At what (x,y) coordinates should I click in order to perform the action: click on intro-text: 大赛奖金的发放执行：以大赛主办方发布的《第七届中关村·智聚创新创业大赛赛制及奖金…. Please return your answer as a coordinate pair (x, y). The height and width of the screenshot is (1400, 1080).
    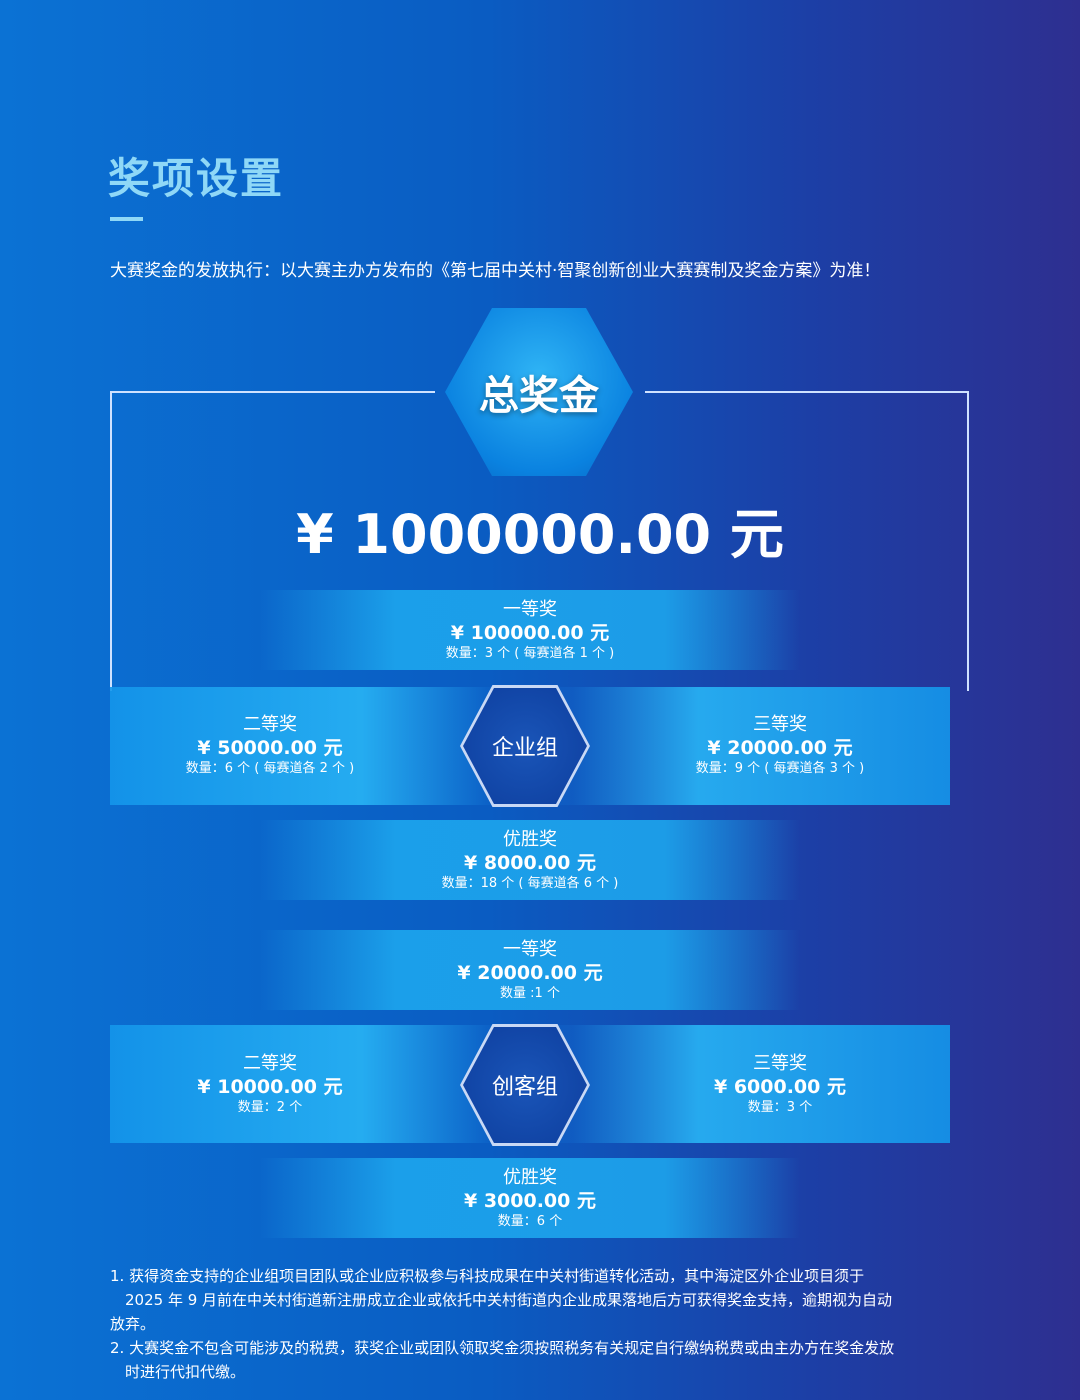
    Looking at the image, I should click on (495, 271).